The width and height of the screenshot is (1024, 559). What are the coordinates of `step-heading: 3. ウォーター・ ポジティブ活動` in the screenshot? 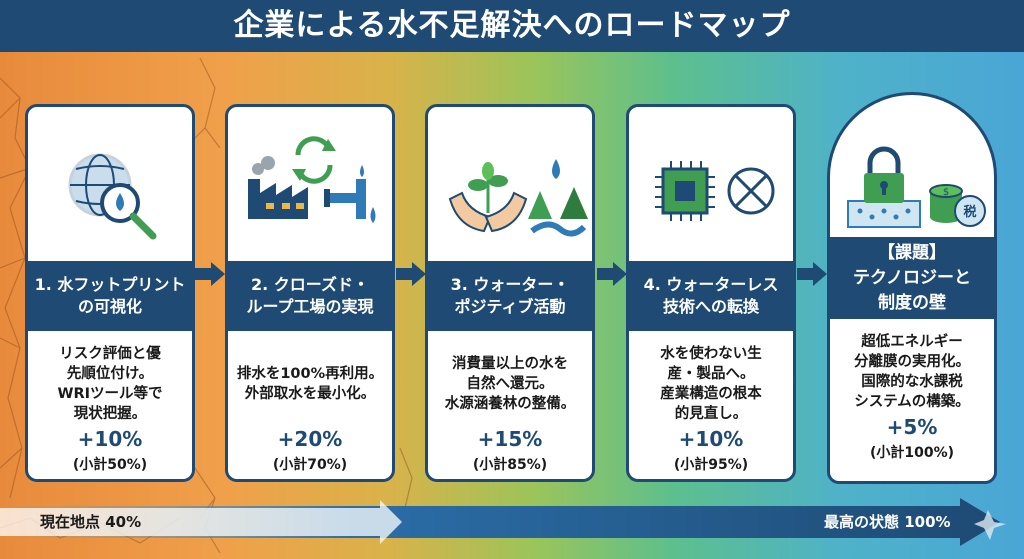 It's located at (510, 296).